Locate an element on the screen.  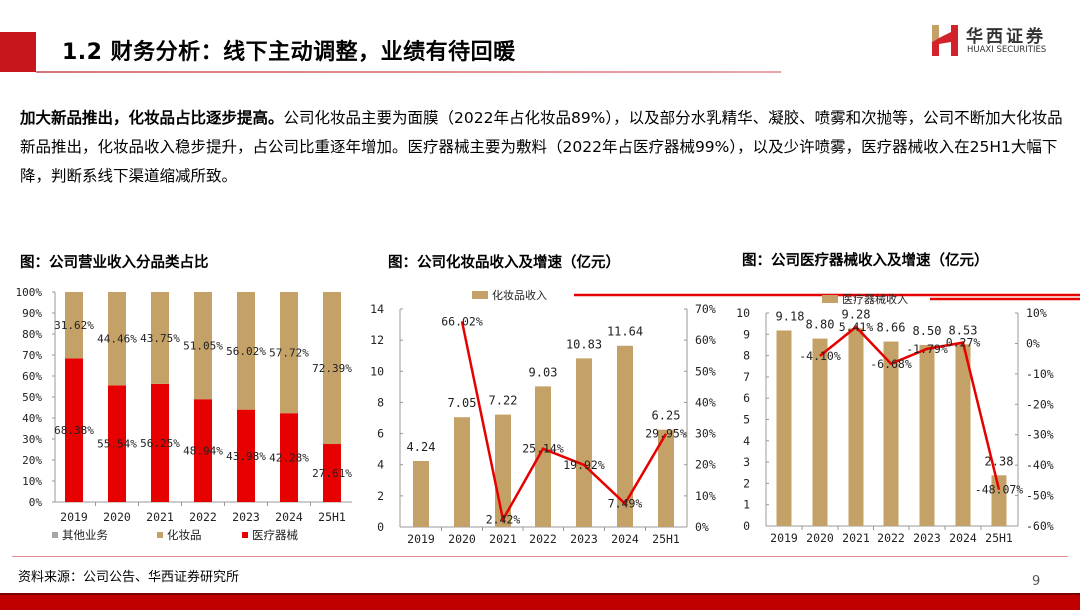
chart3-legend-bar-swatch is located at coordinates (830, 299).